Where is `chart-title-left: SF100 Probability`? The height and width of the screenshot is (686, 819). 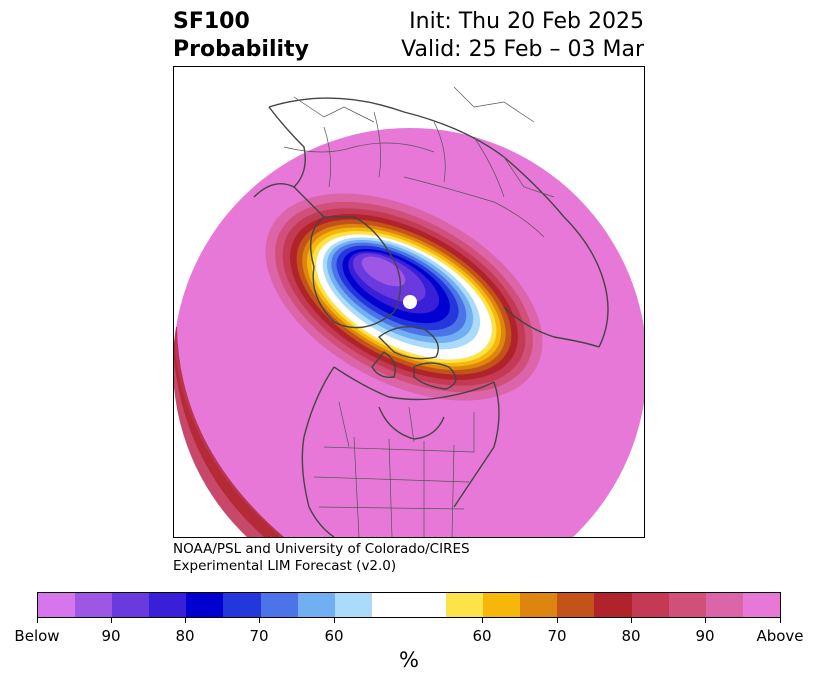
chart-title-left: SF100 Probability is located at coordinates (241, 36).